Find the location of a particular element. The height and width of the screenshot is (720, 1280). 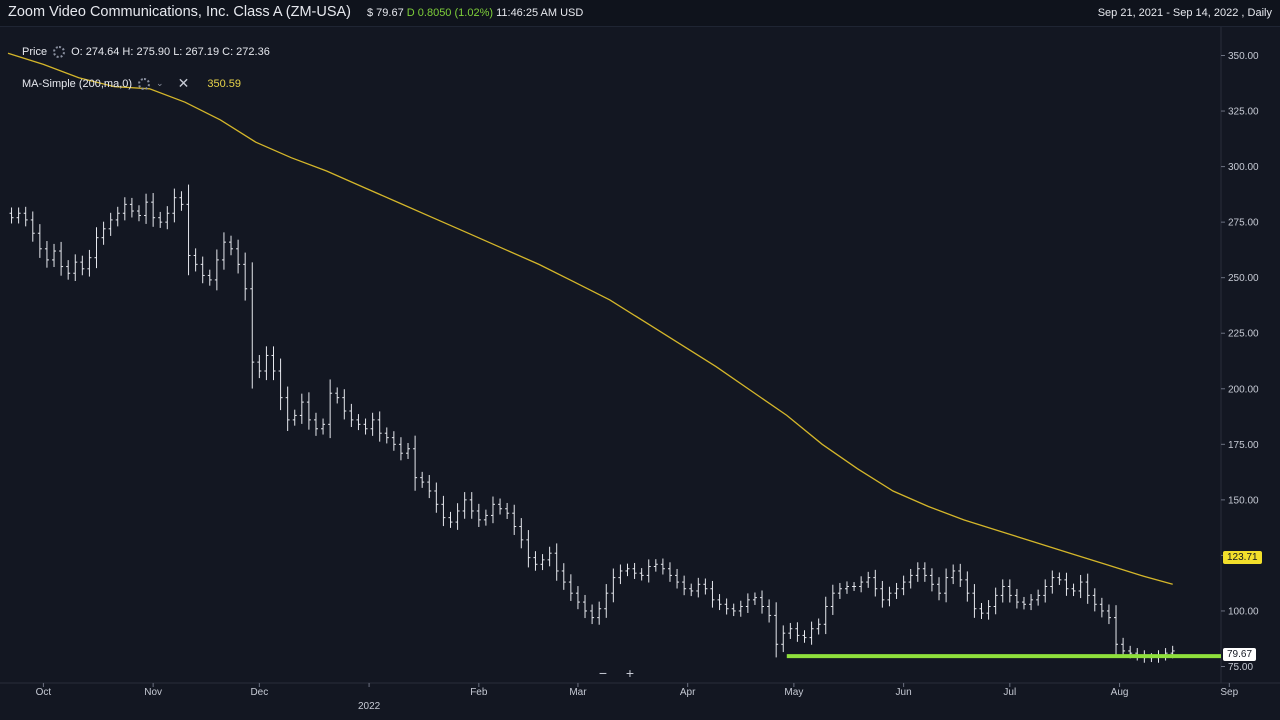

x-tick-label: Dec is located at coordinates (259, 692).